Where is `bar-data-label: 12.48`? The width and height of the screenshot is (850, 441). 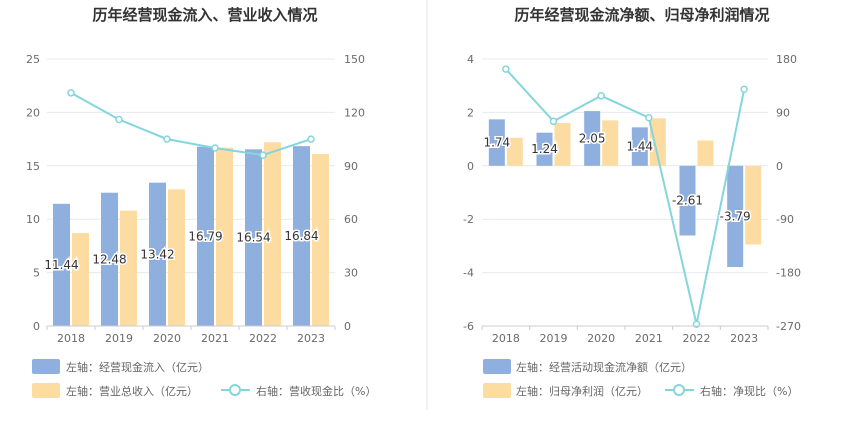
bar-data-label: 12.48 is located at coordinates (109, 259).